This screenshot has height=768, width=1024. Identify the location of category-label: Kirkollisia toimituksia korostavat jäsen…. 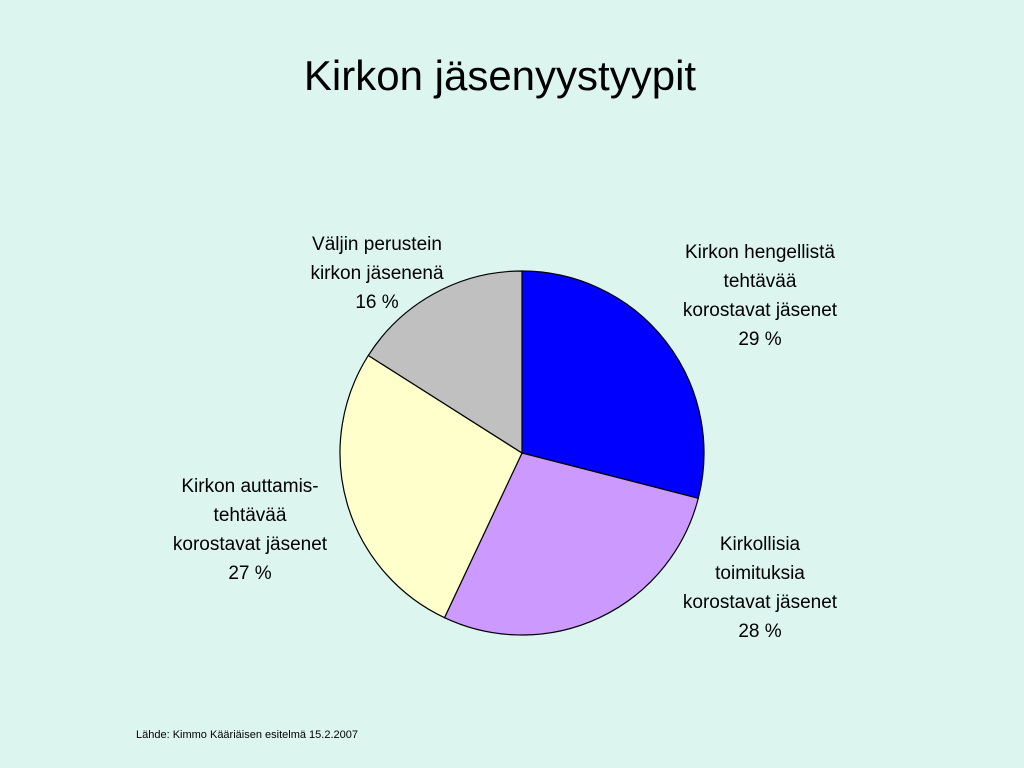
(760, 573).